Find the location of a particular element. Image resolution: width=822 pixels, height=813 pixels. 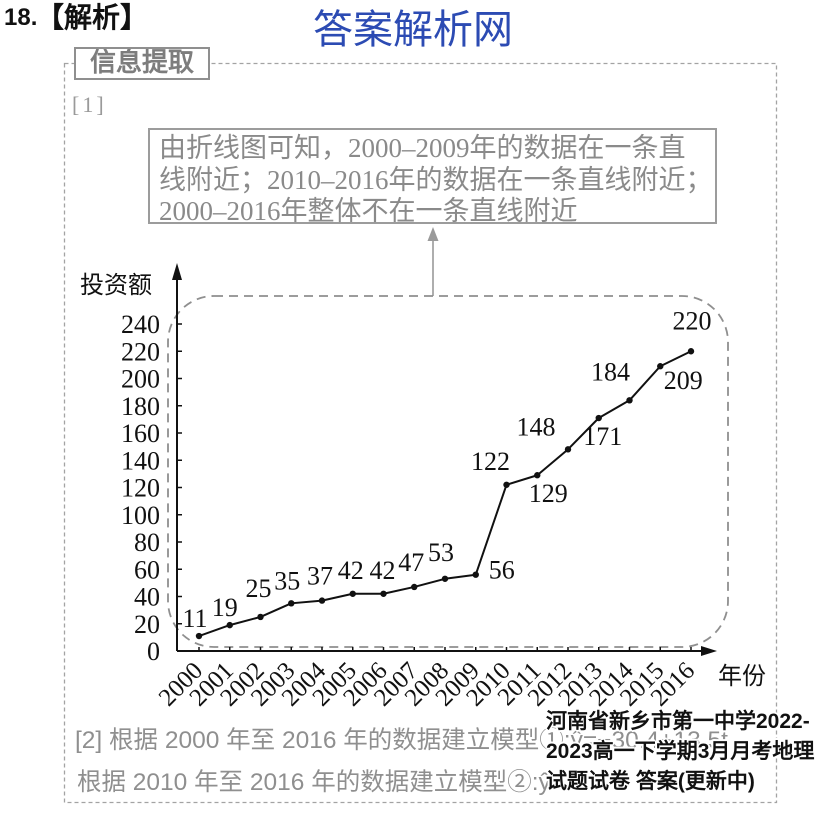

data-label: 220 is located at coordinates (692, 320).